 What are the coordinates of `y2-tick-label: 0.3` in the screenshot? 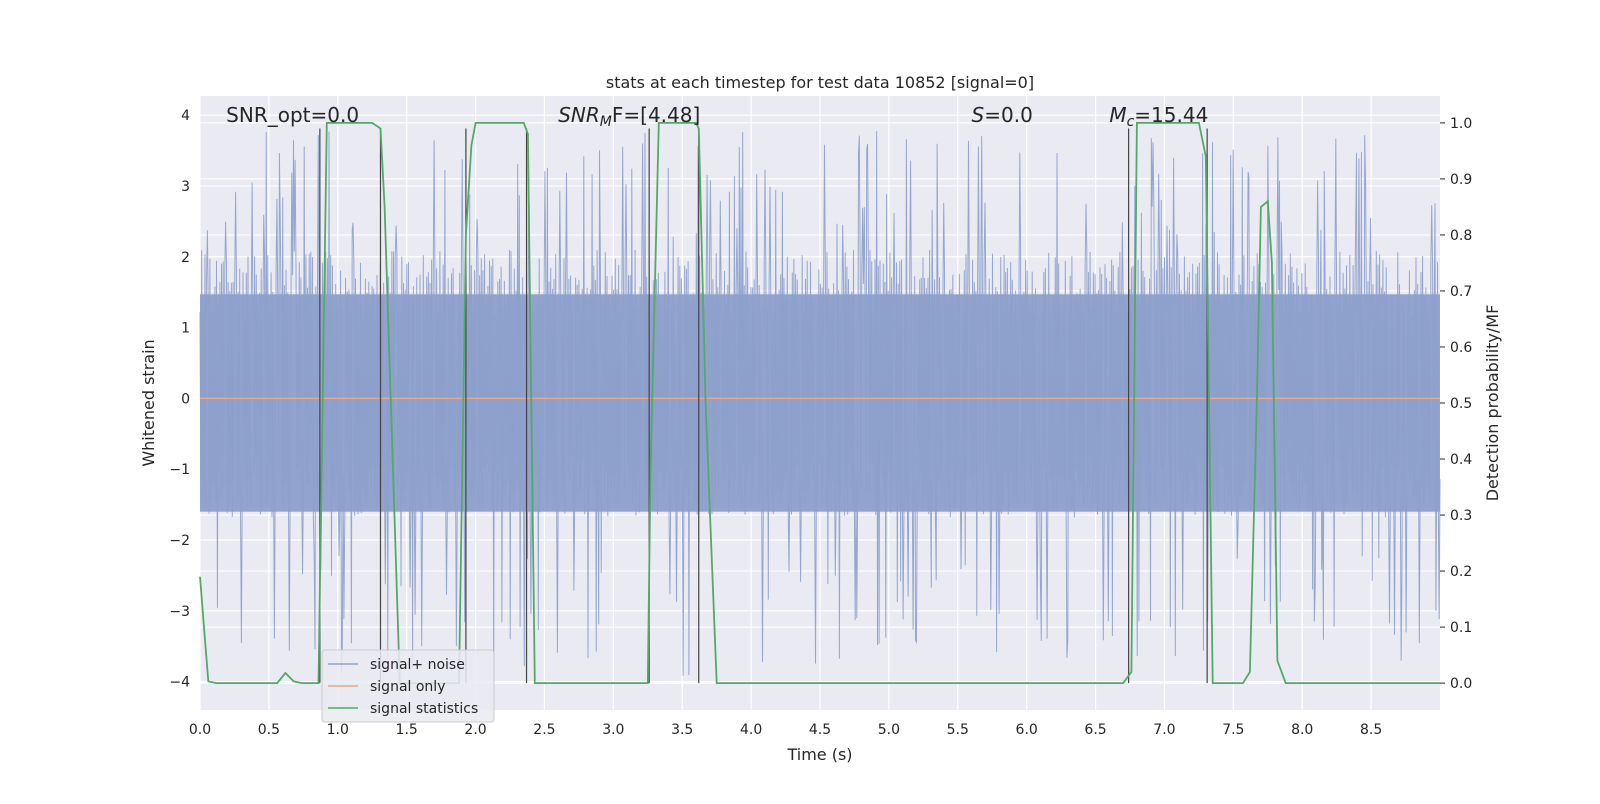 It's located at (1461, 516).